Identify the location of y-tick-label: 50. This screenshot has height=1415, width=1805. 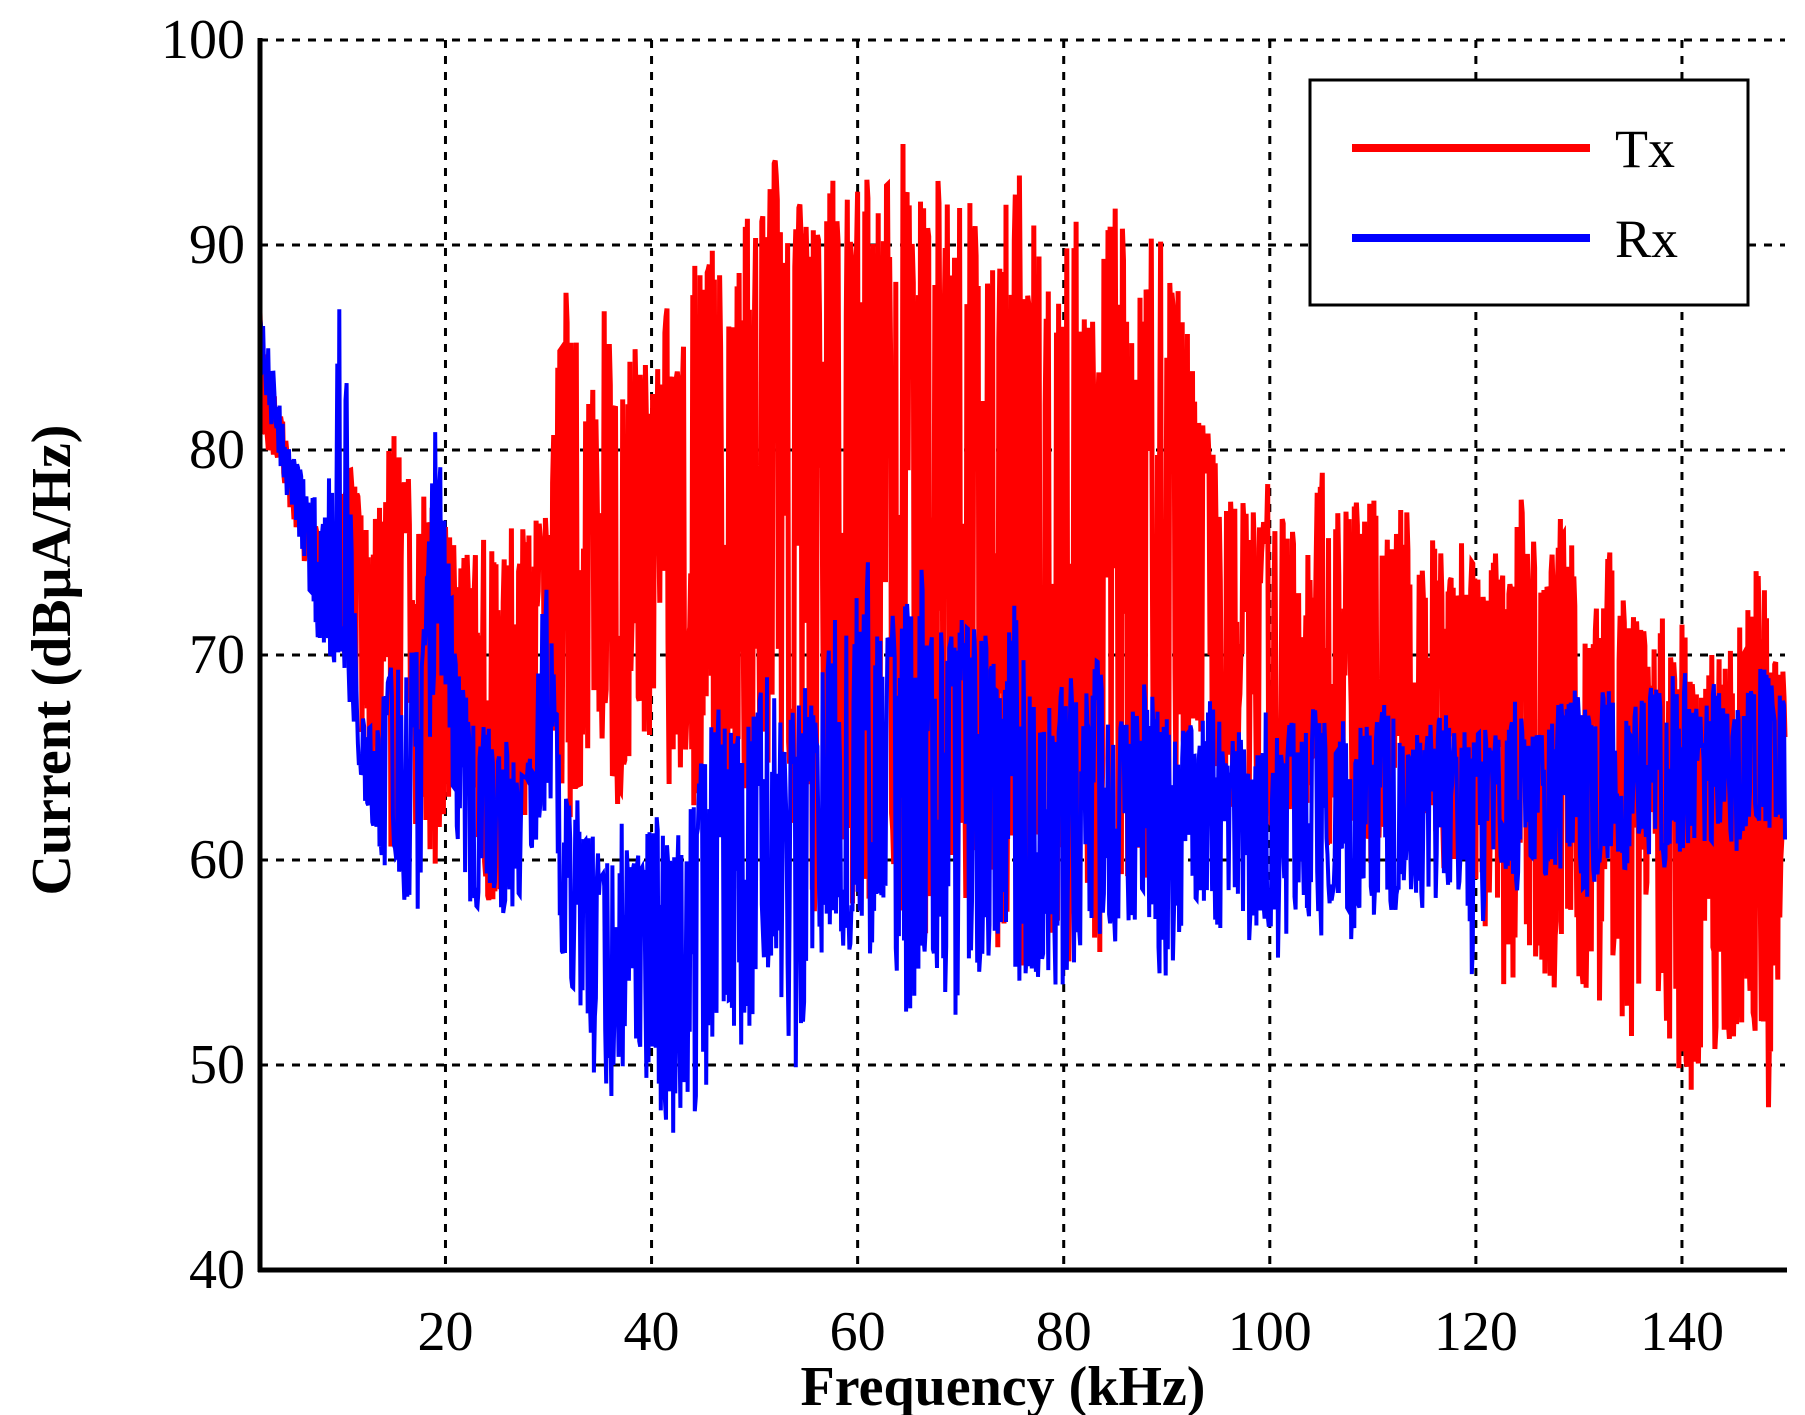
(217, 1065).